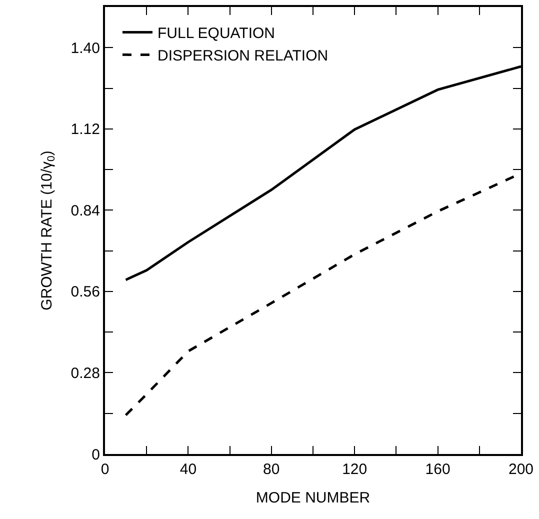 This screenshot has height=519, width=539. Describe the element at coordinates (313, 498) in the screenshot. I see `x-axis-title: MODE NUMBER` at that location.